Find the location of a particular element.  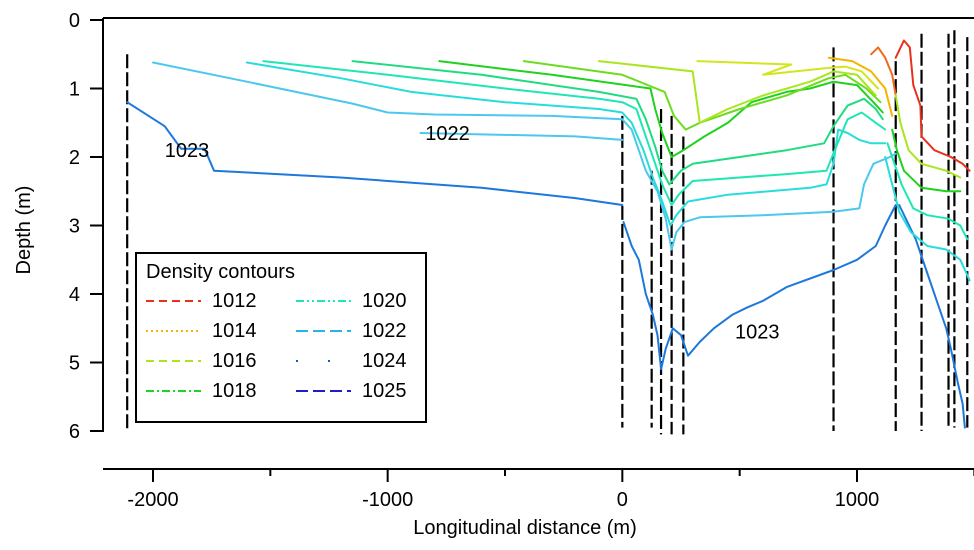

legend-entry-label: 1022 is located at coordinates (384, 331).